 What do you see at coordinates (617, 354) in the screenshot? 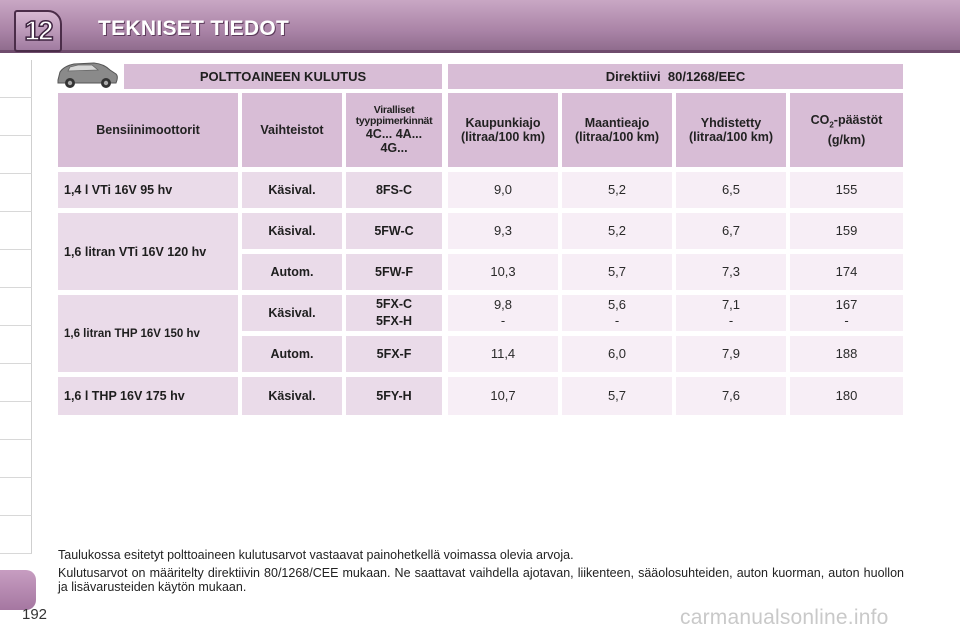
I see `table-row-extra-urban: 6,0` at bounding box center [617, 354].